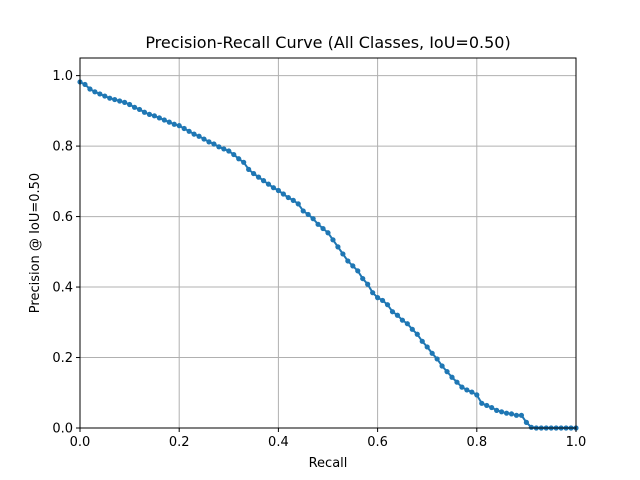  I want to click on y-tick-label: 0.8, so click(62, 147).